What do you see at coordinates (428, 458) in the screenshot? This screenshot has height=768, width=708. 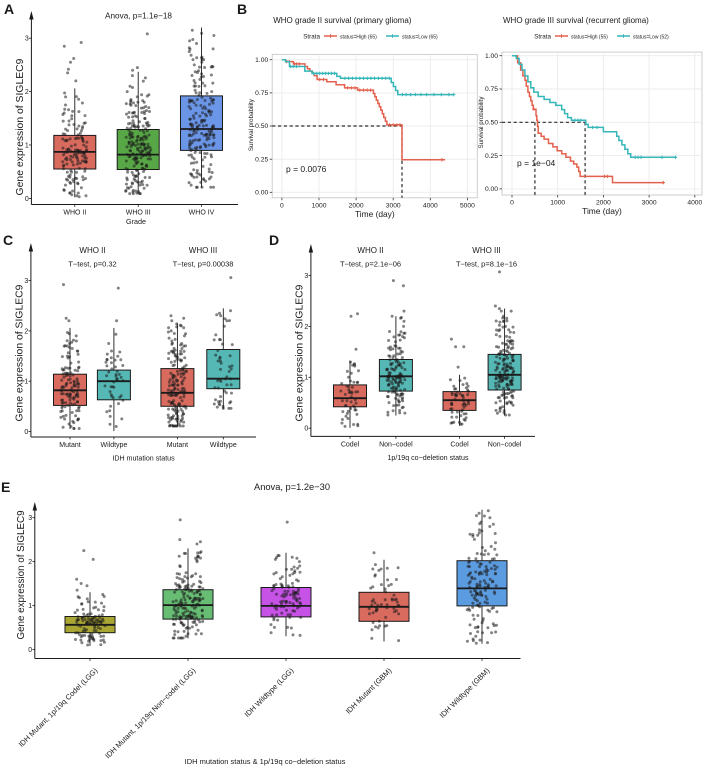 I see `svg-text: 1p/19q co−deletion status` at bounding box center [428, 458].